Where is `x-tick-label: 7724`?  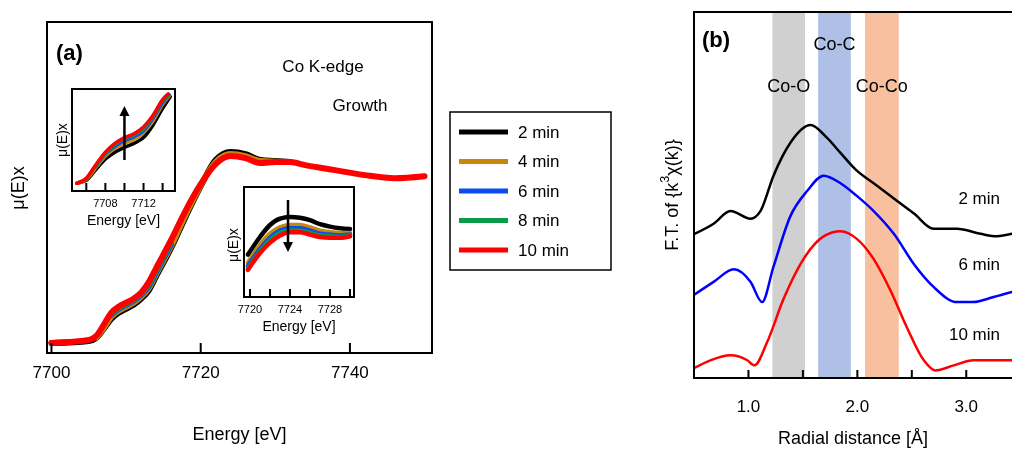 x-tick-label: 7724 is located at coordinates (290, 309).